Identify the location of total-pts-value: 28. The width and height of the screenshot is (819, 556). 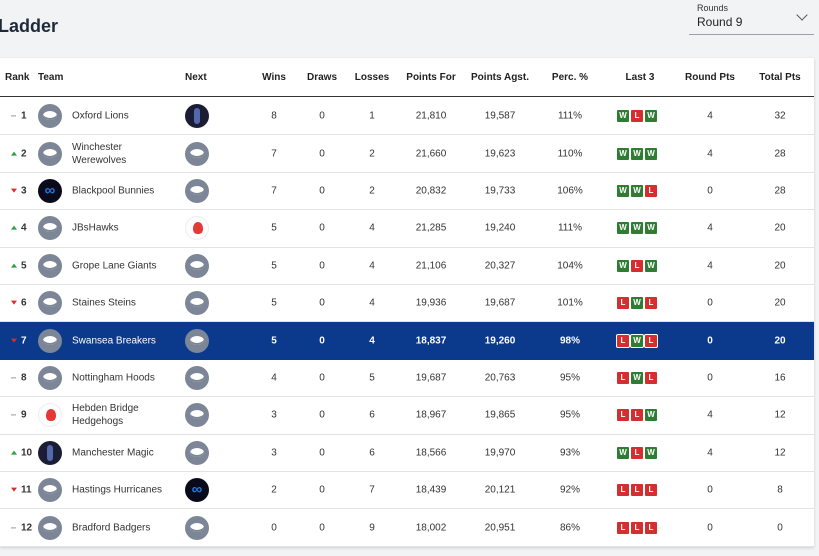
(780, 191).